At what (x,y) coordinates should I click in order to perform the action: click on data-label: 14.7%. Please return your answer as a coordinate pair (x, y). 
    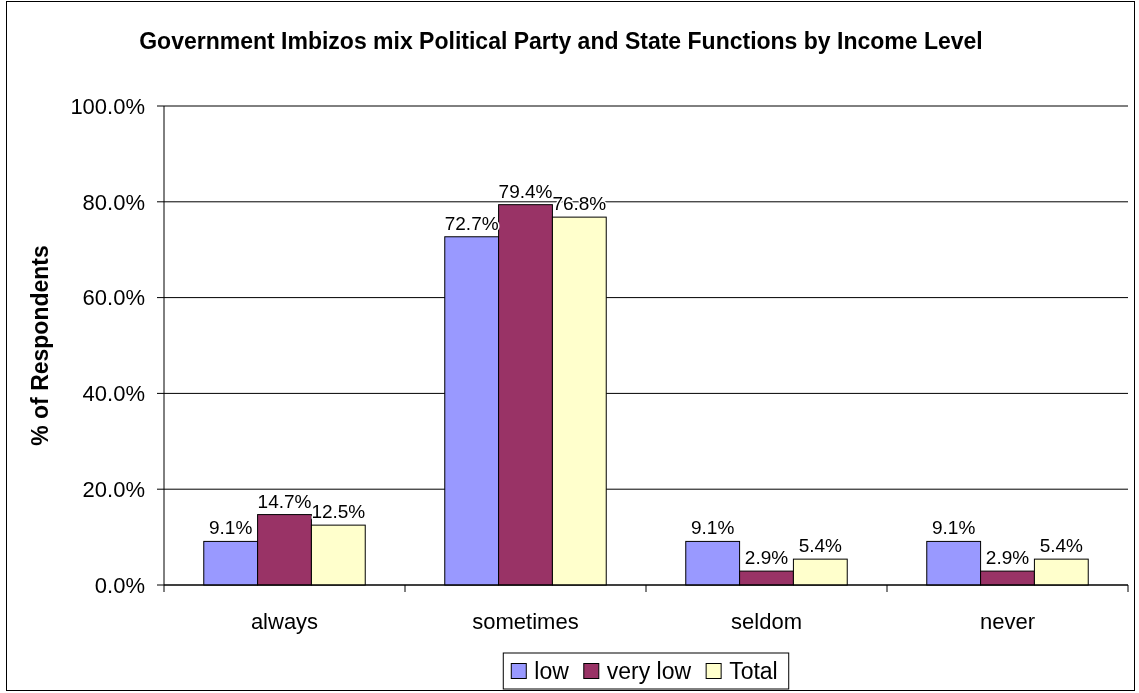
    Looking at the image, I should click on (284, 501).